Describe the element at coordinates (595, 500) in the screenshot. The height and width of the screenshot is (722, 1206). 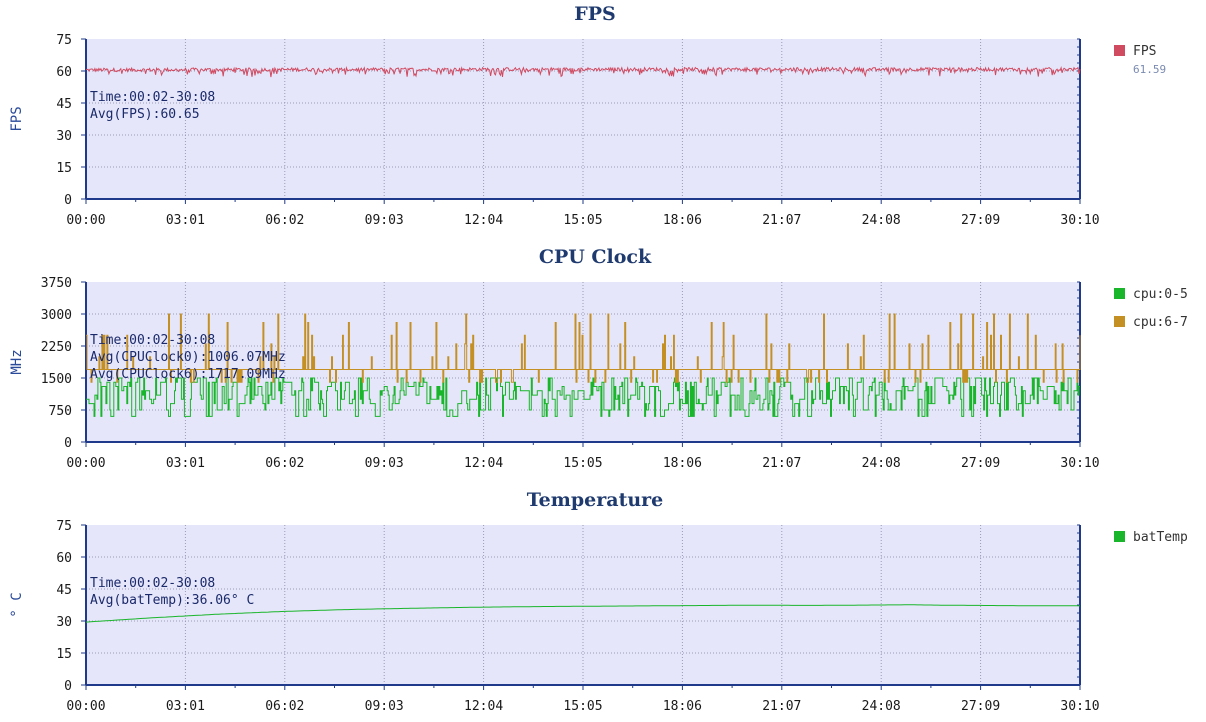
I see `chart-title: Temperature` at that location.